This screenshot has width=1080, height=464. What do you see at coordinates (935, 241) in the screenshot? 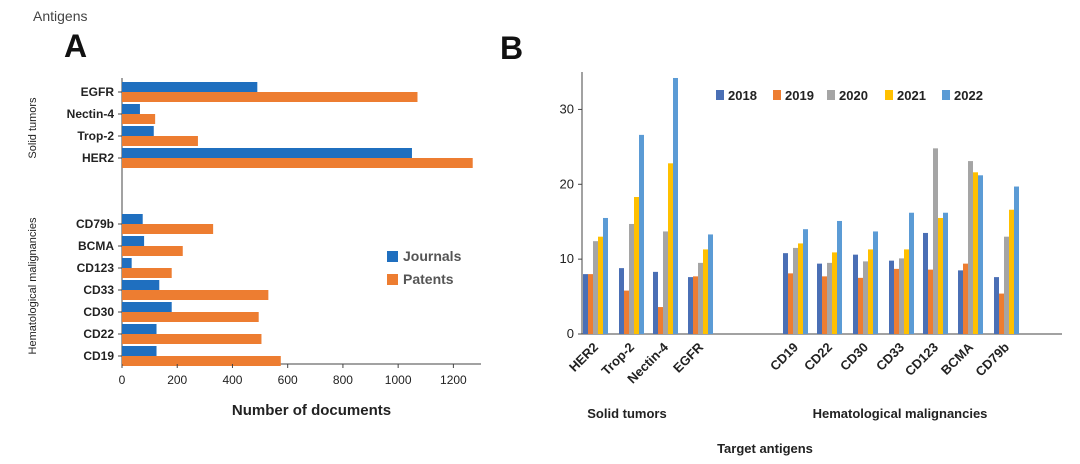
I see `b-bar-2020-cd123` at bounding box center [935, 241].